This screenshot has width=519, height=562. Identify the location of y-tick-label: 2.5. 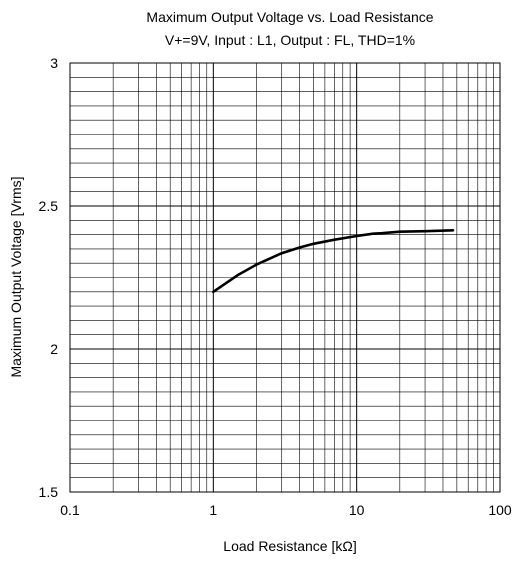
(49, 206).